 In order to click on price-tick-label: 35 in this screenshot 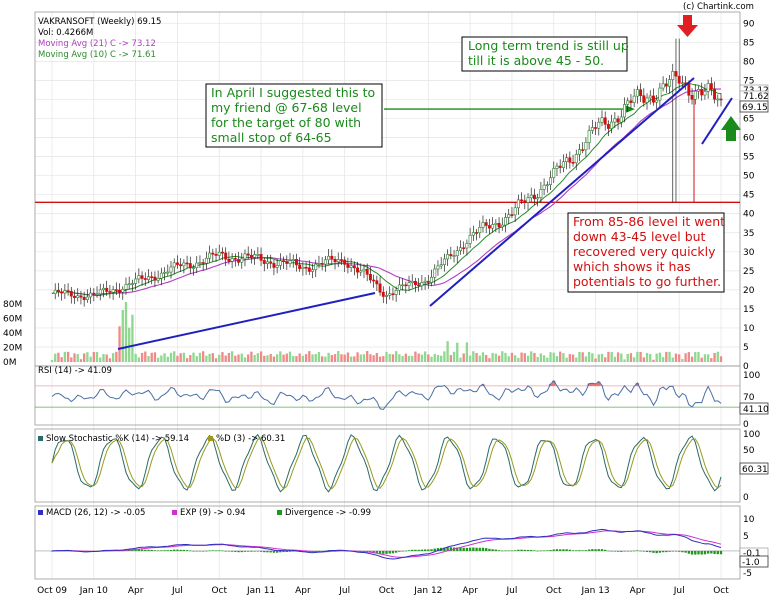, I will do `click(748, 234)`.